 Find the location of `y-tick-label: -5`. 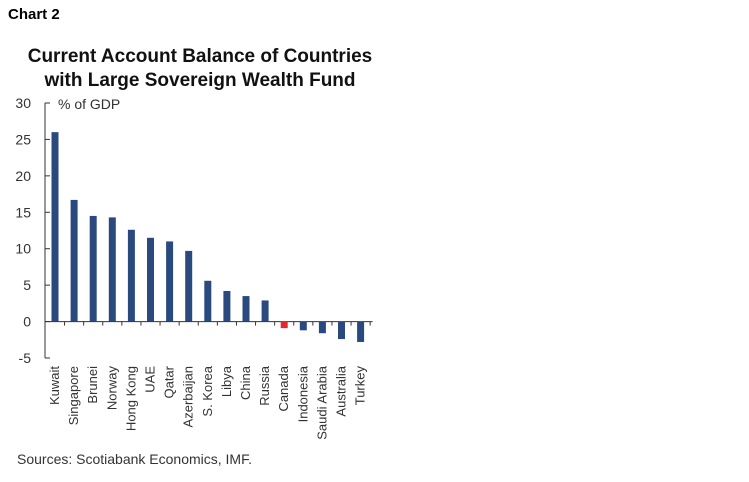

y-tick-label: -5 is located at coordinates (25, 358).